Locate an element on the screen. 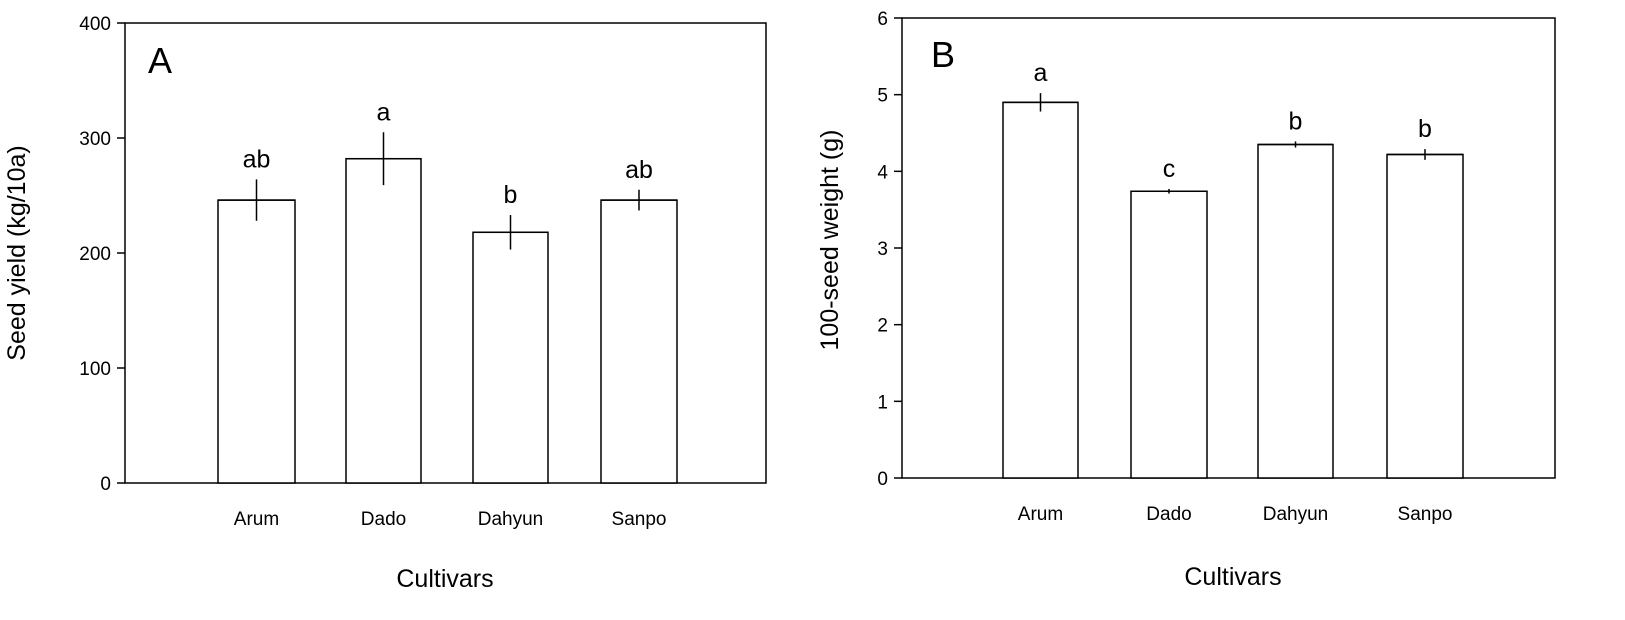 Image resolution: width=1625 pixels, height=620 pixels. panel-label: B is located at coordinates (943, 54).